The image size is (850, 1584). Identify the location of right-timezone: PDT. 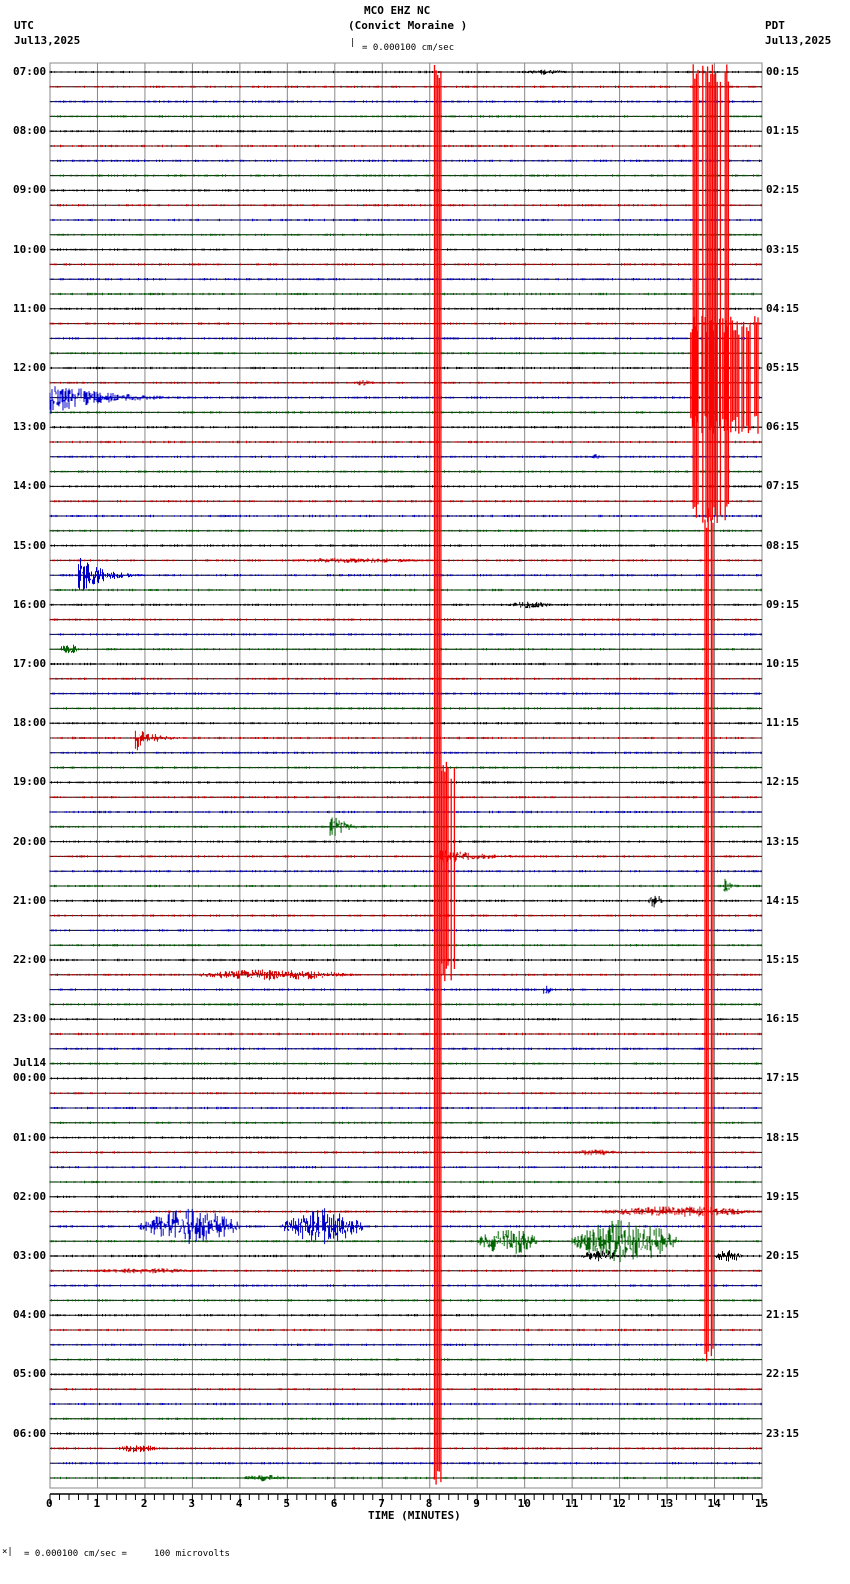
(775, 25).